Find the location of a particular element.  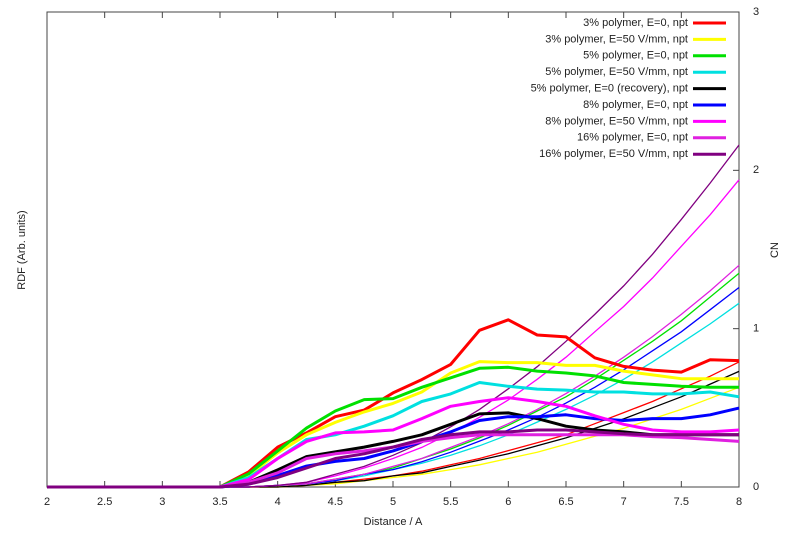

x-tick-label: 6 is located at coordinates (508, 502).